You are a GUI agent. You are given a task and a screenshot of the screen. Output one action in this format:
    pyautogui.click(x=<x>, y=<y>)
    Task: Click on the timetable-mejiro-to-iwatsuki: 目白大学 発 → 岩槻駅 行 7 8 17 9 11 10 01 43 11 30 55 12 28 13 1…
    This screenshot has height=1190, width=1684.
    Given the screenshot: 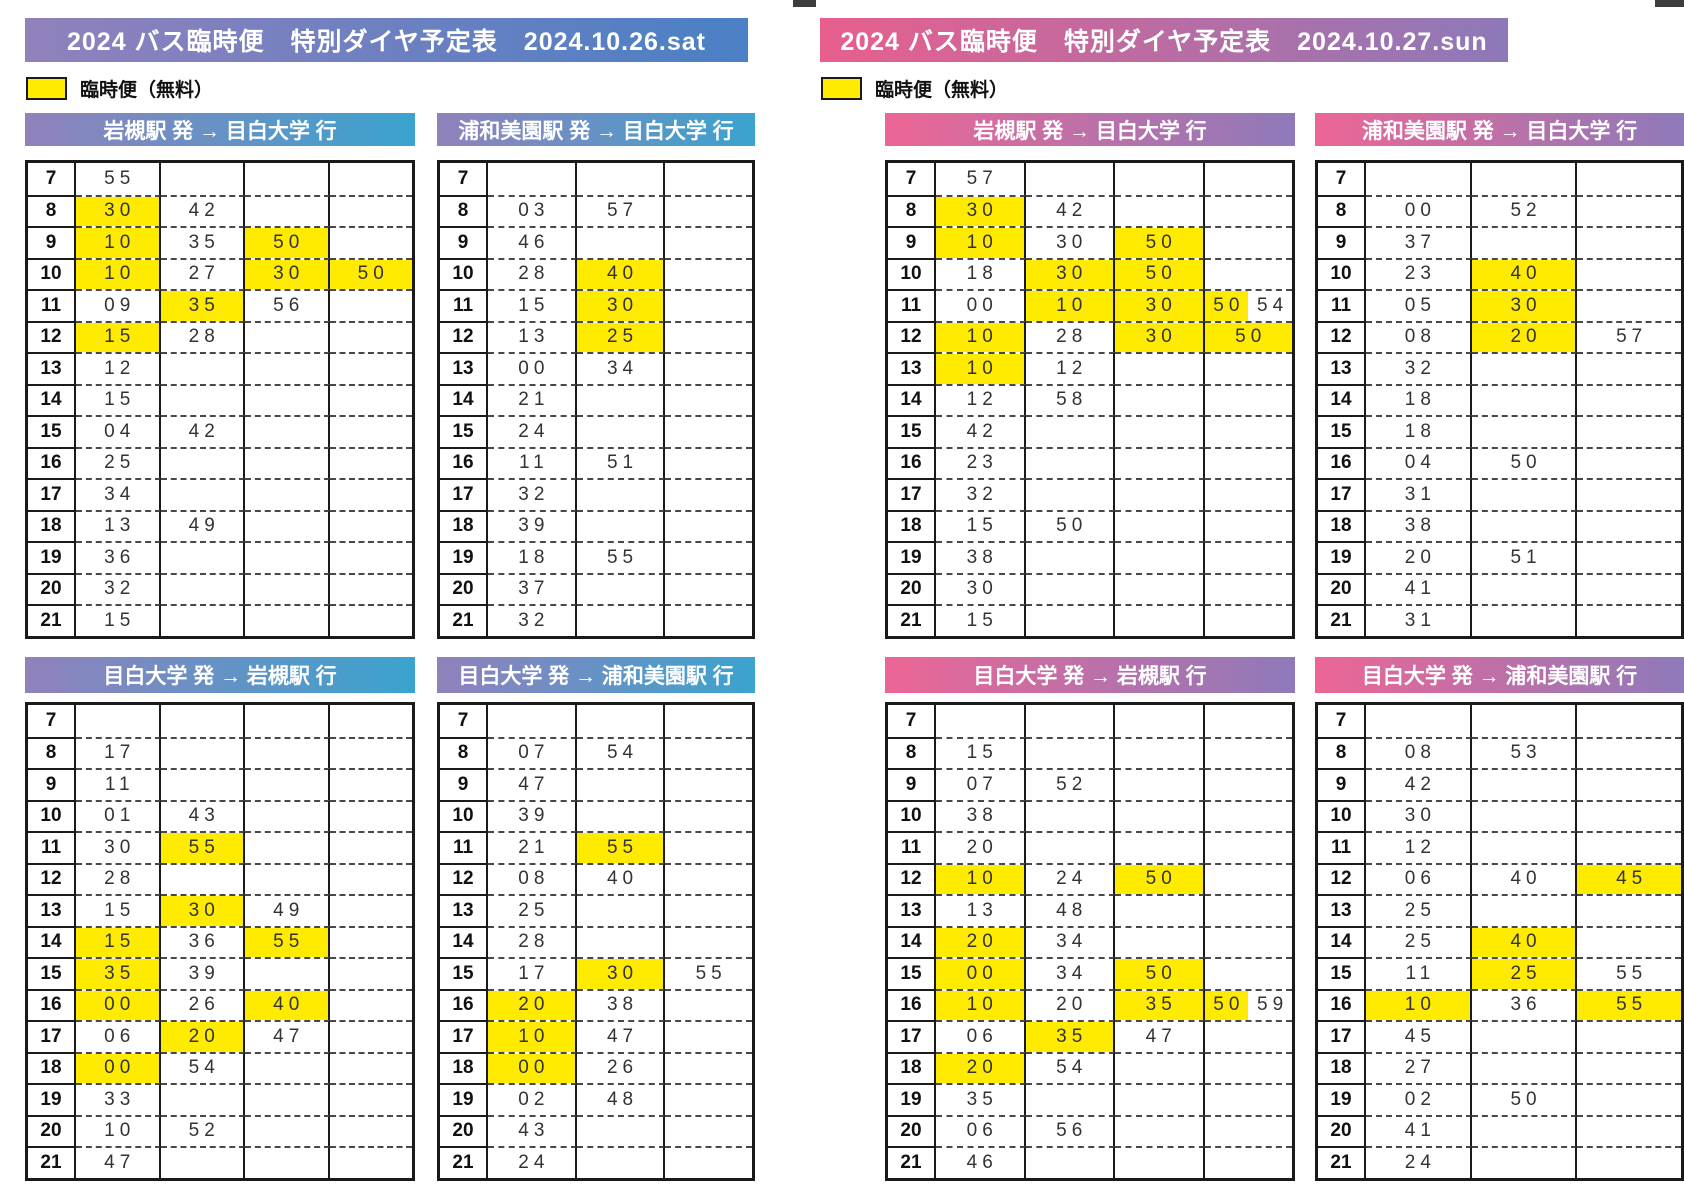 What is the action you would take?
    pyautogui.click(x=220, y=919)
    